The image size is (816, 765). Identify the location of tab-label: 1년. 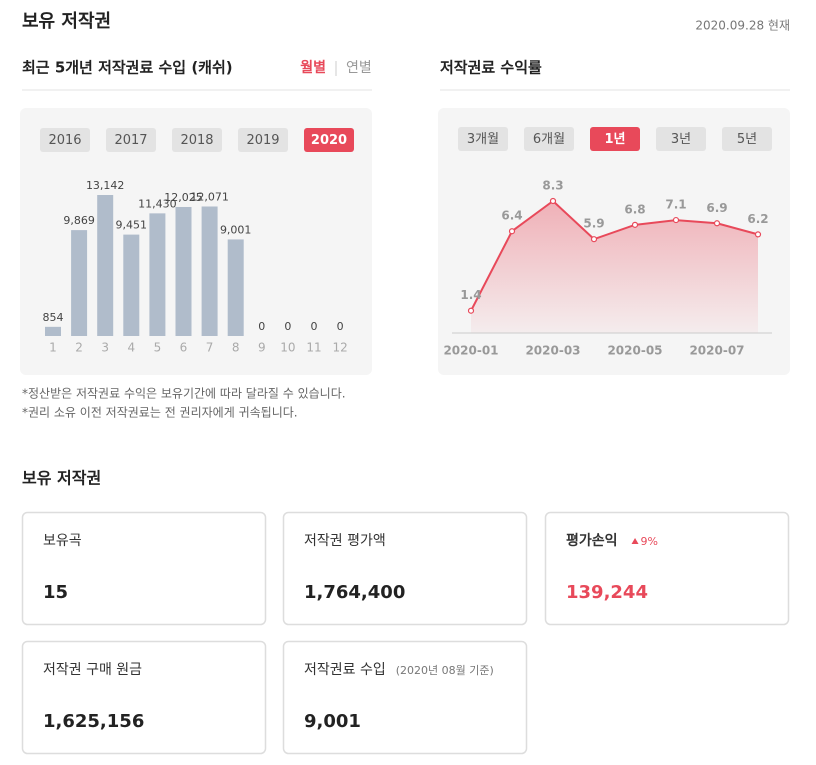
(614, 139).